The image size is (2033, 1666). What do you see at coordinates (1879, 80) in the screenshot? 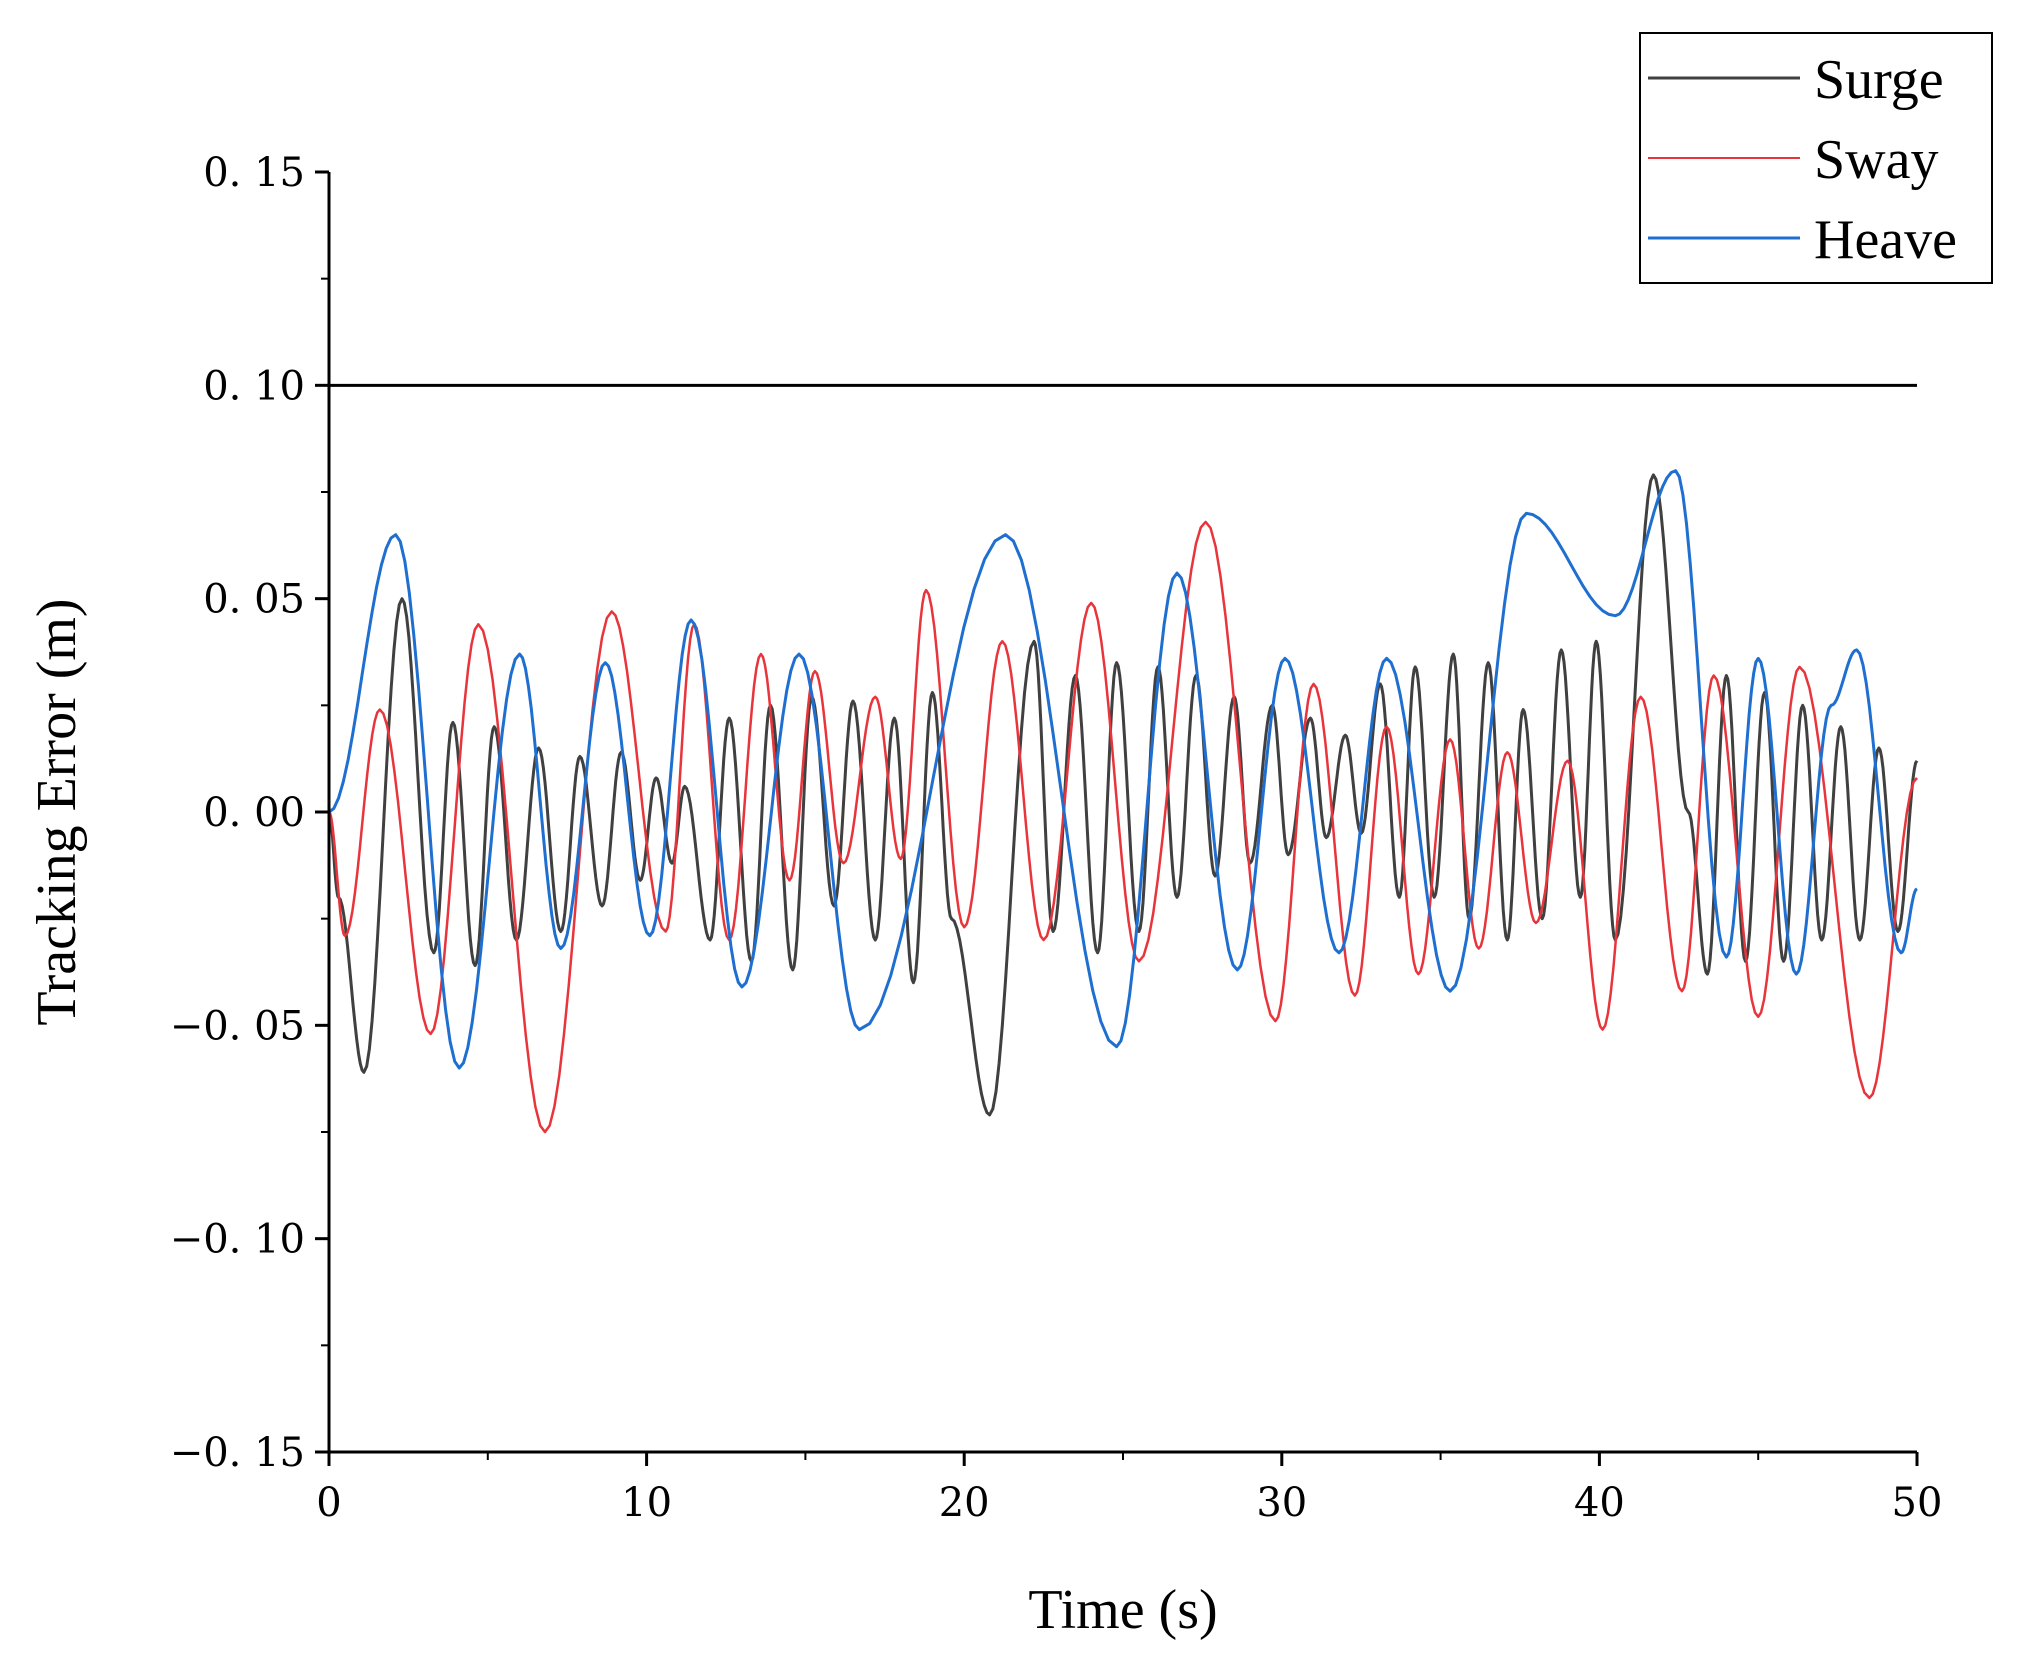
I see `legend-label-surge: Surge` at bounding box center [1879, 80].